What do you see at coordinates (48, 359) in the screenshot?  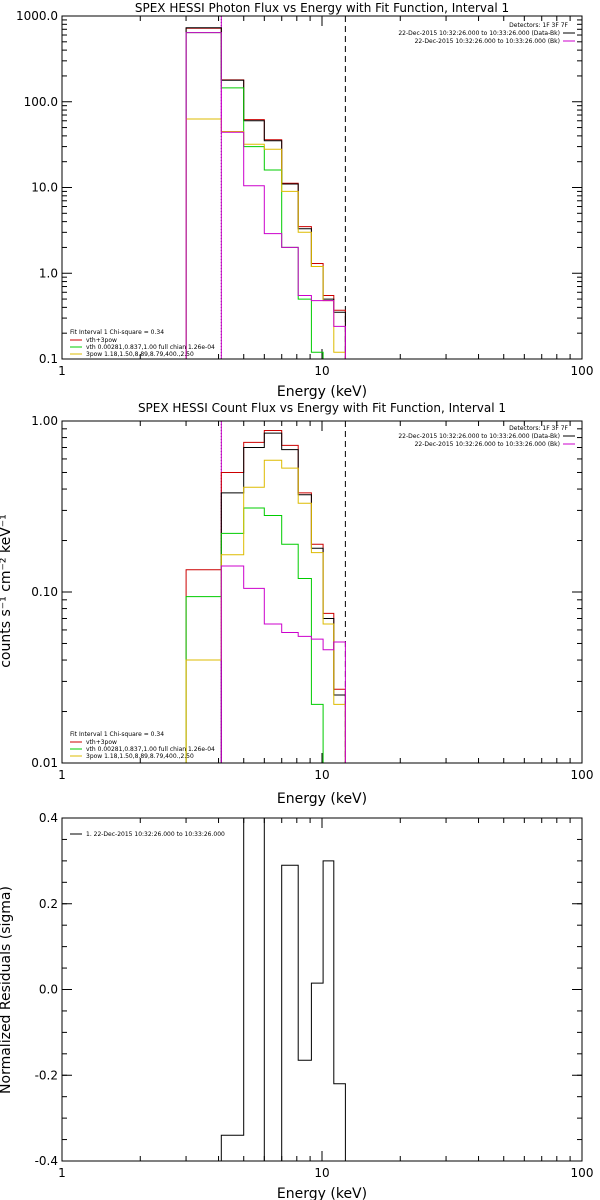 I see `y-tick-label-0-1: 0.1` at bounding box center [48, 359].